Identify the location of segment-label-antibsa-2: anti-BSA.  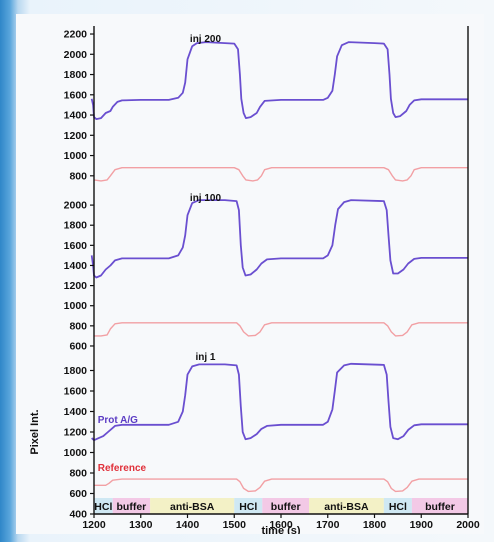
(192, 507).